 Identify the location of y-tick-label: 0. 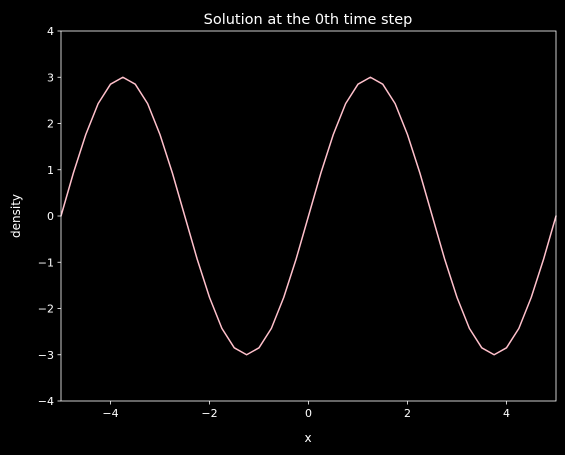
(50, 216).